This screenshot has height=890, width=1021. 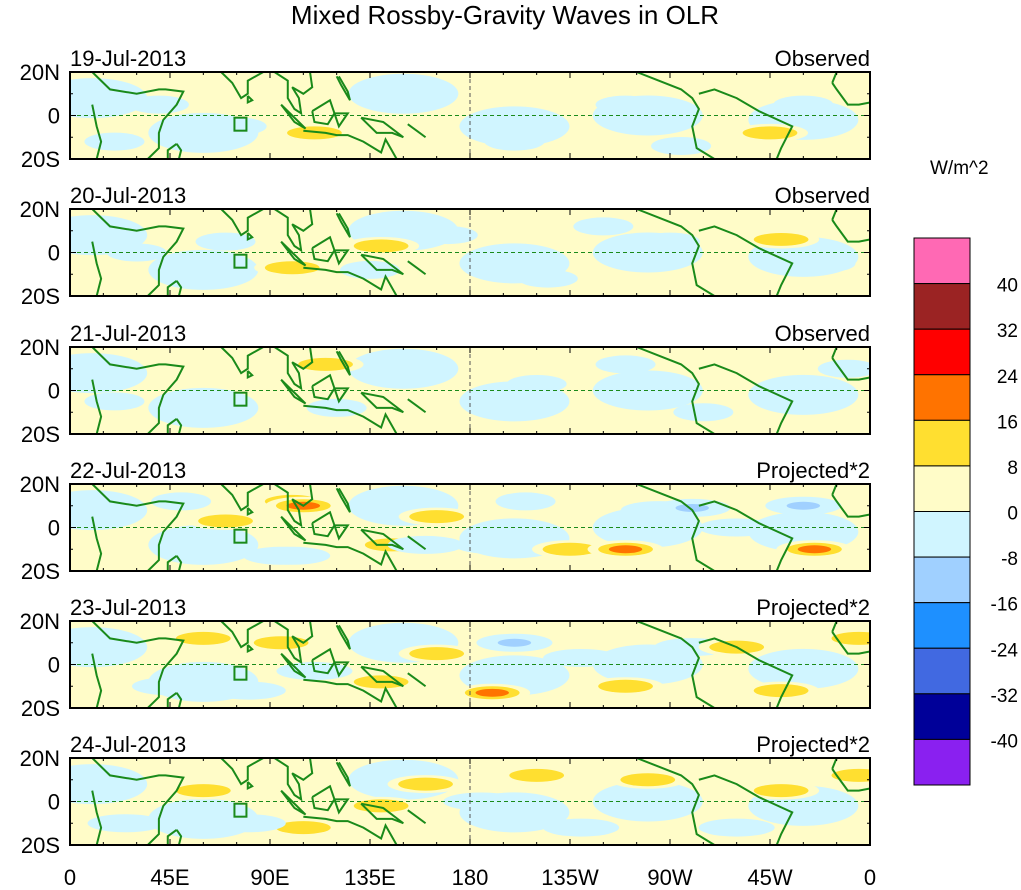 What do you see at coordinates (128, 195) in the screenshot?
I see `panel-date: 20-Jul-2013` at bounding box center [128, 195].